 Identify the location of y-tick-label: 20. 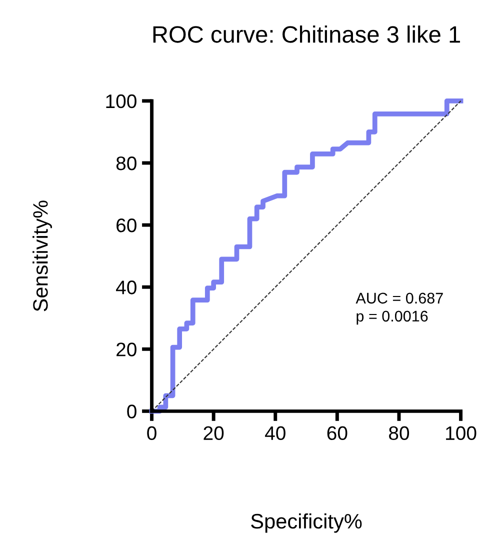
(126, 349).